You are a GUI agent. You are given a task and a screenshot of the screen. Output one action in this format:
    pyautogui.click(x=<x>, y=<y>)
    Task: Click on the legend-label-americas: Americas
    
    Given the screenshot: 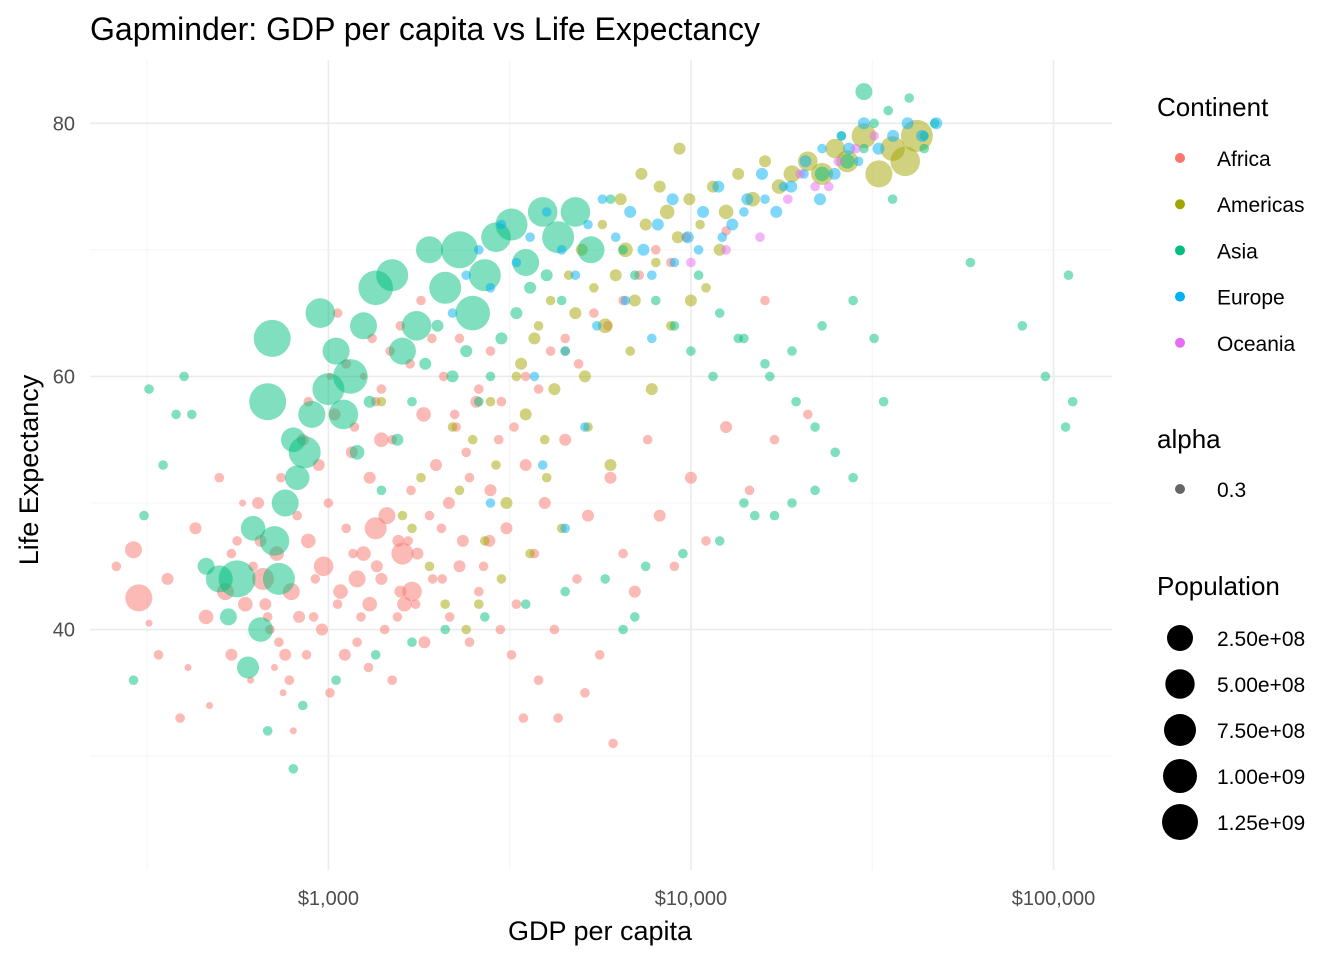 What is the action you would take?
    pyautogui.click(x=1261, y=205)
    